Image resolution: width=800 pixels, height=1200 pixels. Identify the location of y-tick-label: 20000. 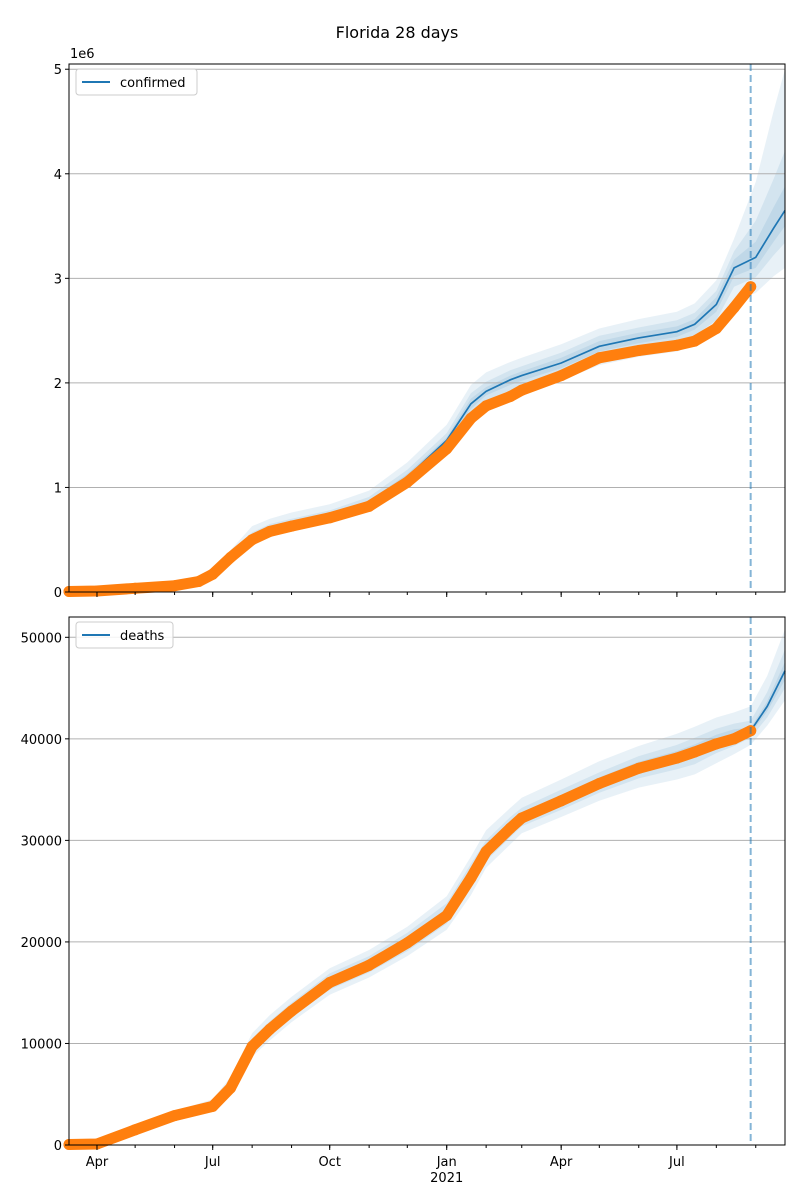
(41, 943).